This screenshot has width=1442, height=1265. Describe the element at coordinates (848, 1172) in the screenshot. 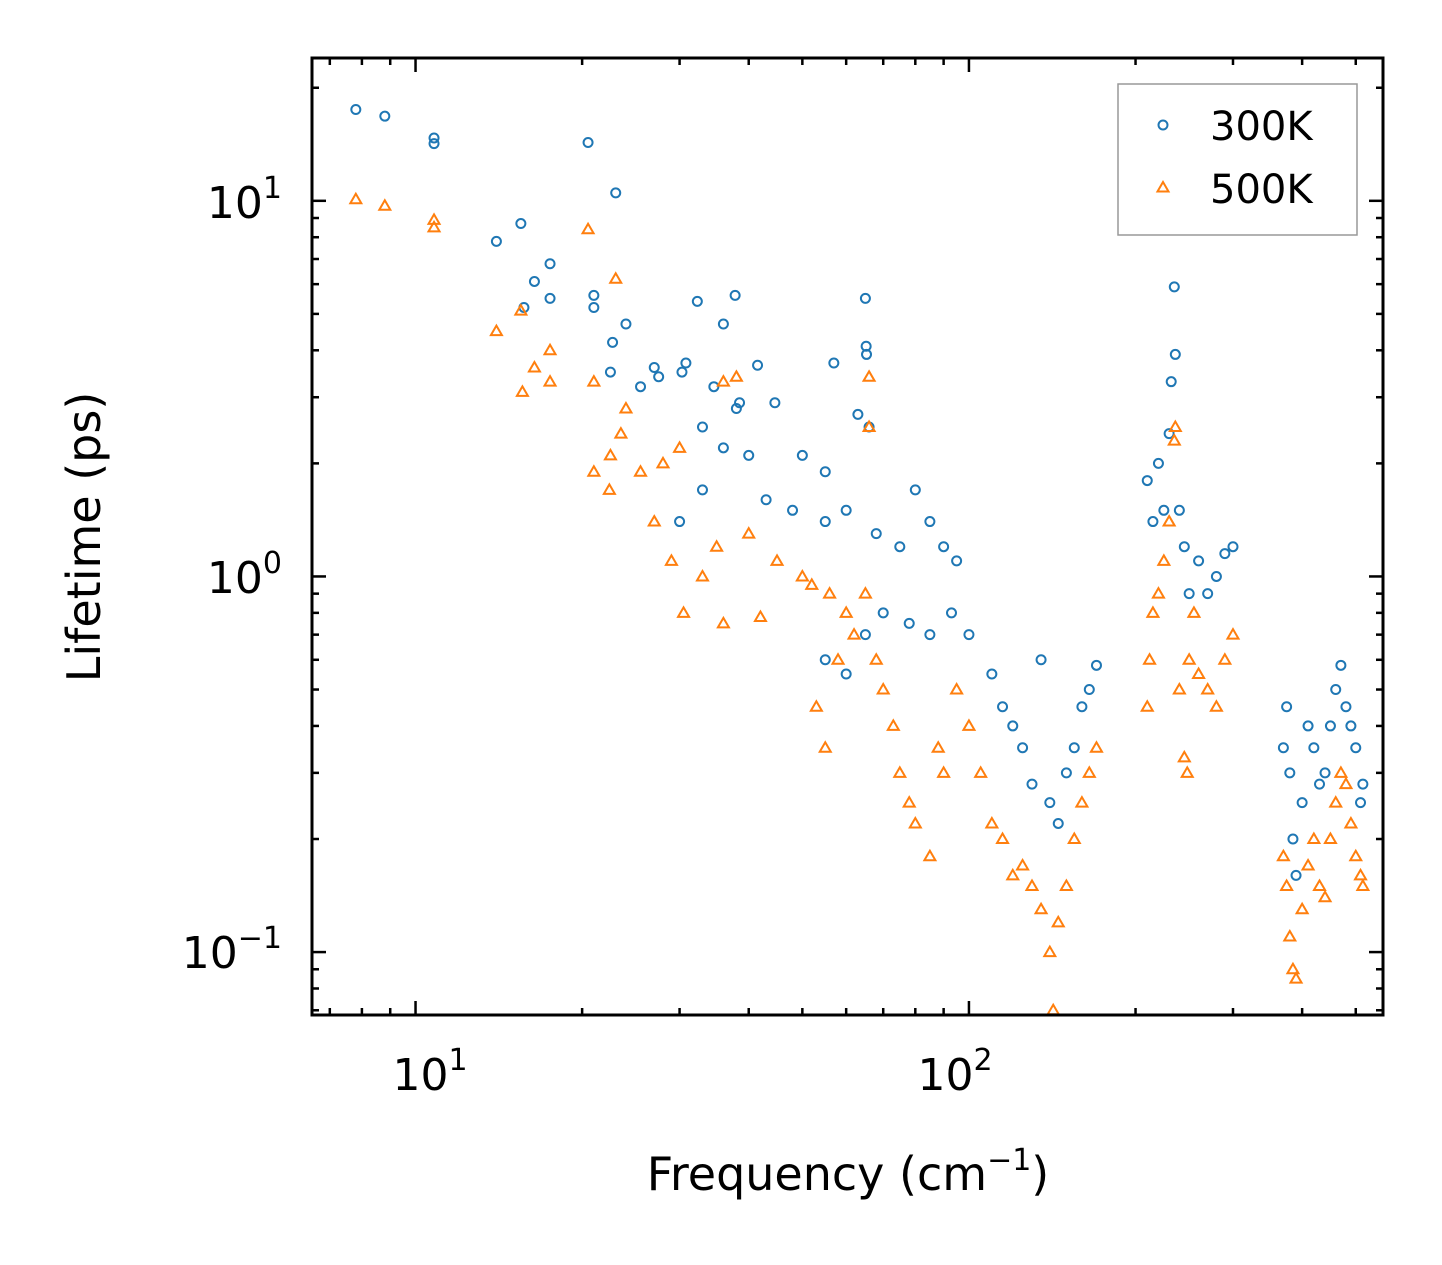

I see `x-axis-title: Frequency (cm−1)` at that location.